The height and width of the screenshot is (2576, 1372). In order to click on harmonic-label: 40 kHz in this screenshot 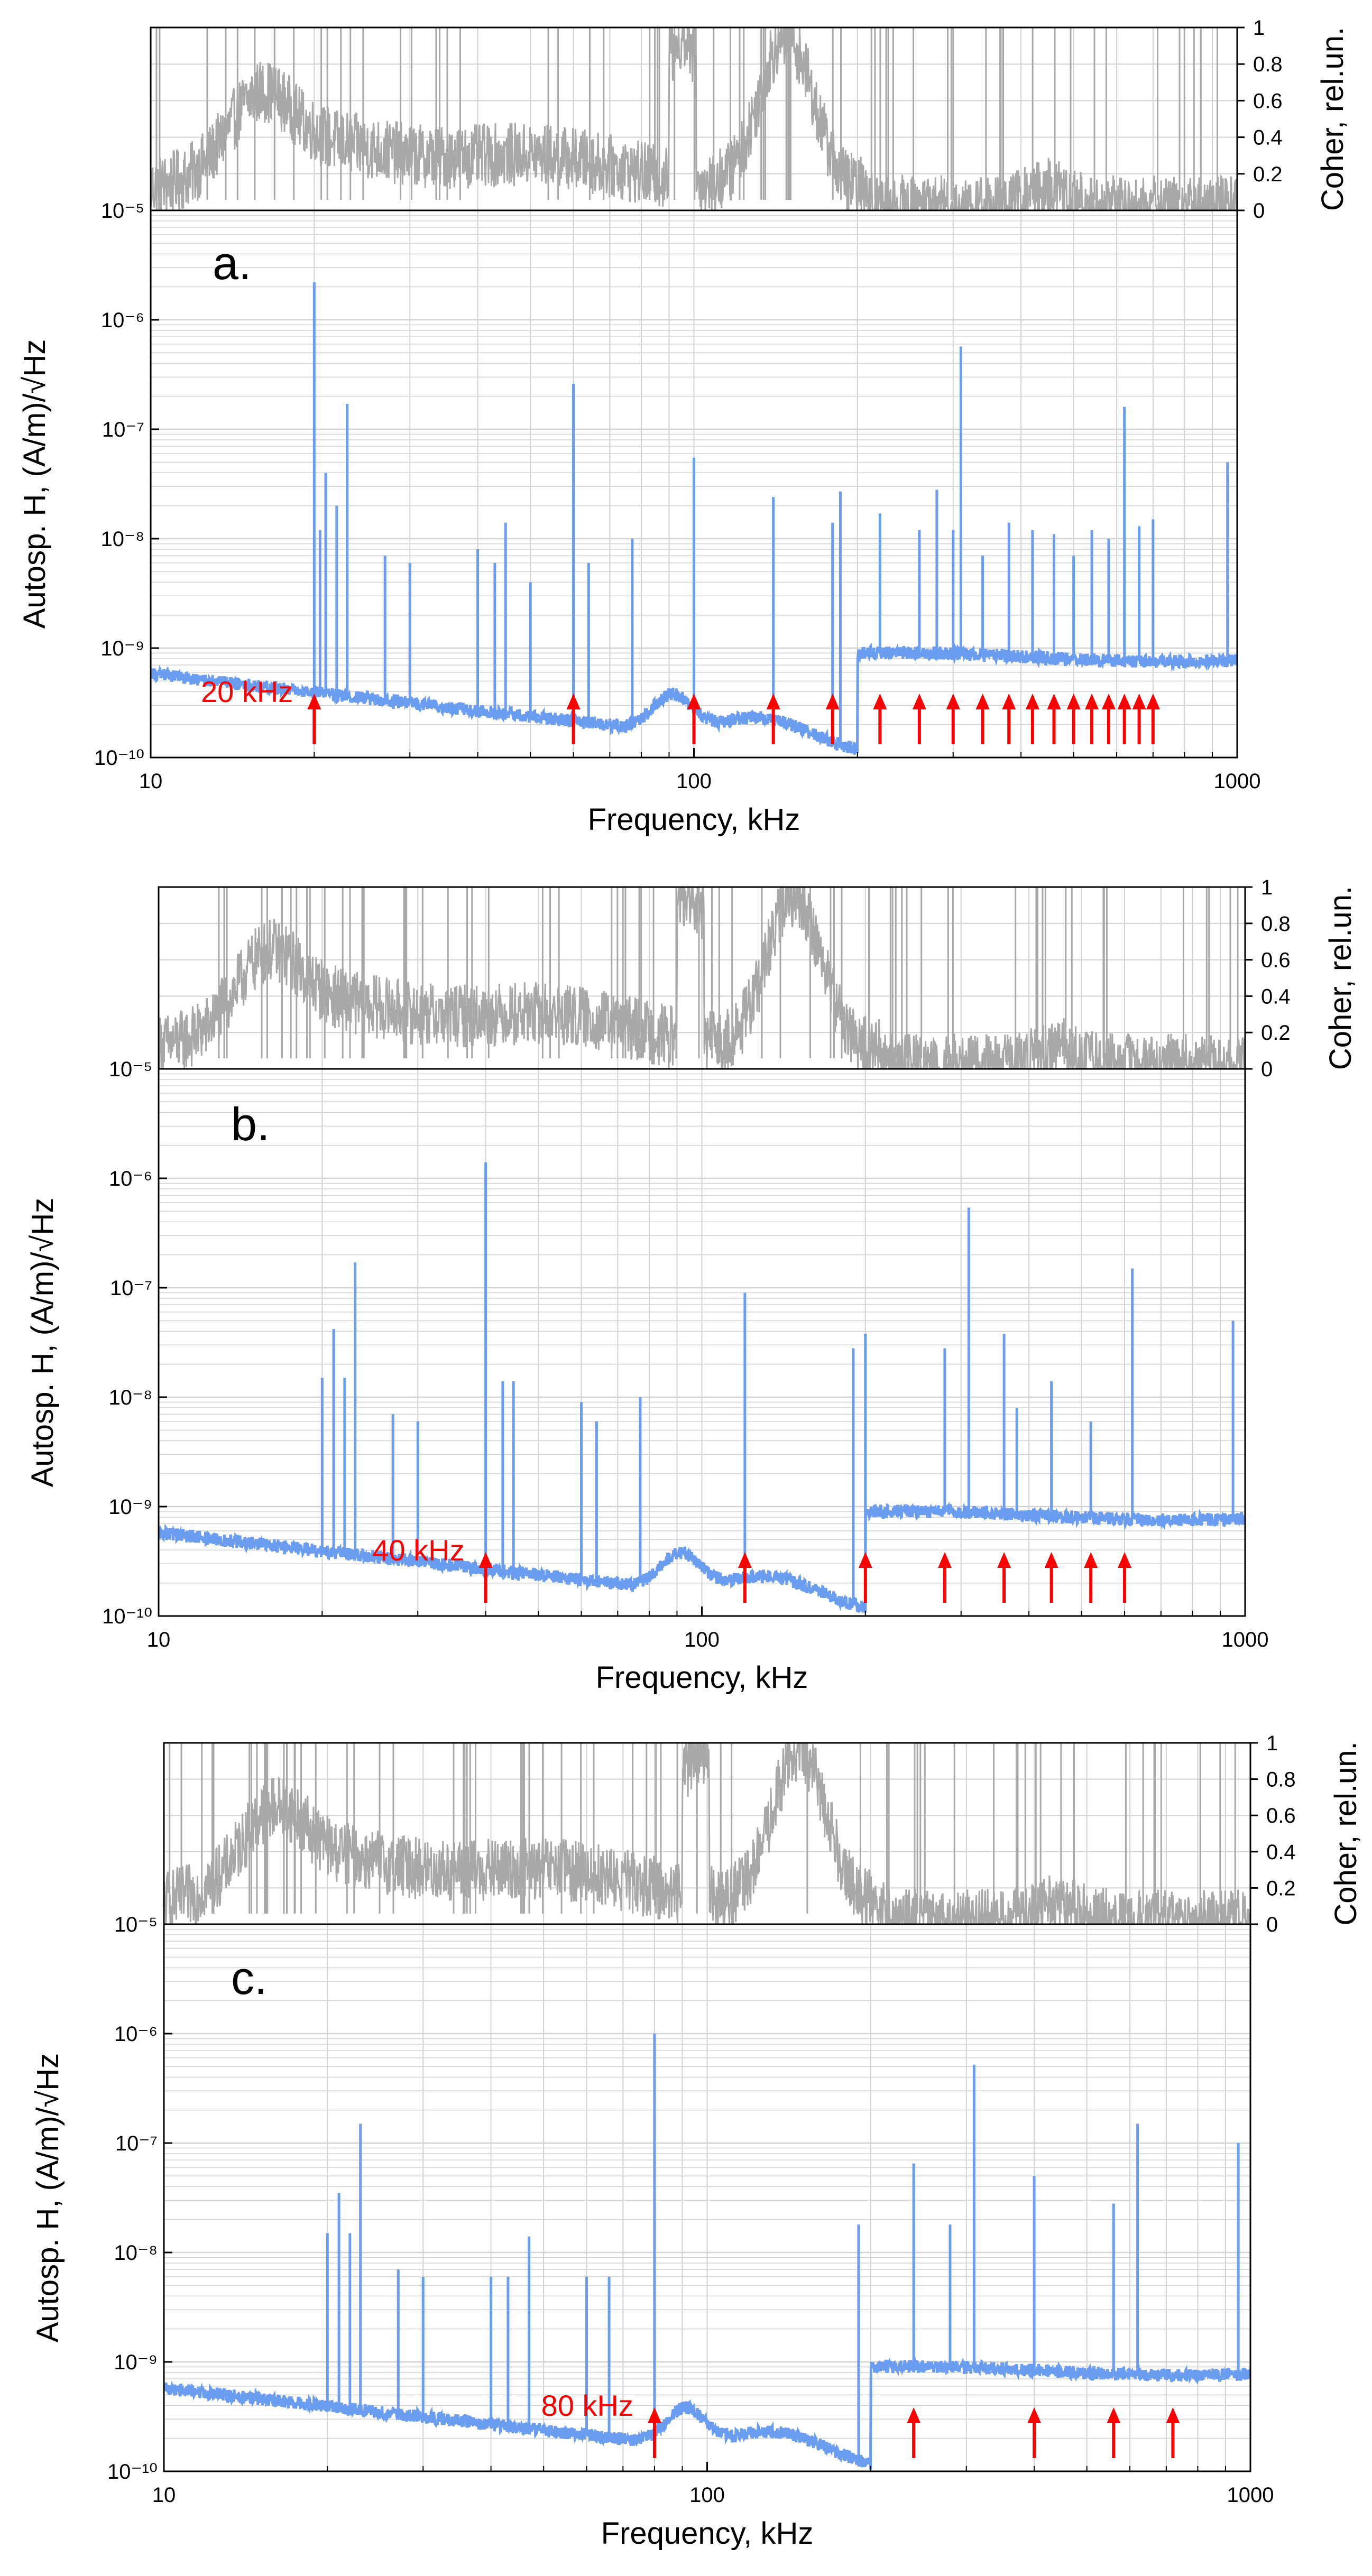, I will do `click(418, 1550)`.